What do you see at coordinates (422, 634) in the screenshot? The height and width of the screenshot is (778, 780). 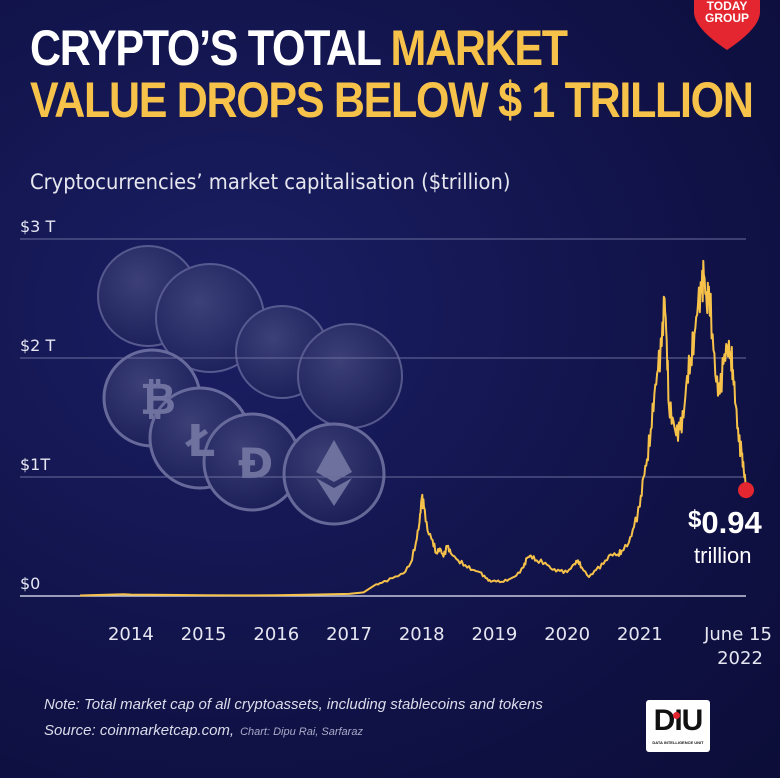 I see `x-tick-label-4: 2018` at bounding box center [422, 634].